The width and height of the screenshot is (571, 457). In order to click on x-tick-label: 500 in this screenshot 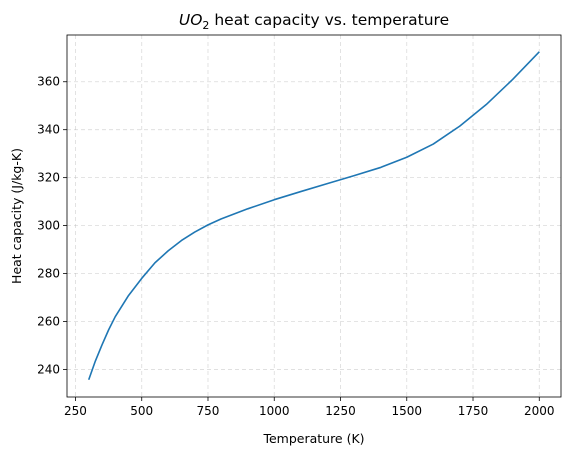, I will do `click(141, 411)`.